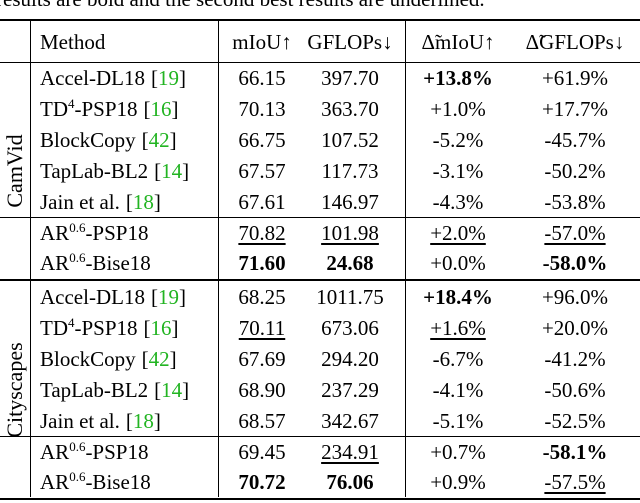  Describe the element at coordinates (458, 202) in the screenshot. I see `value-cell: -4.3%` at that location.